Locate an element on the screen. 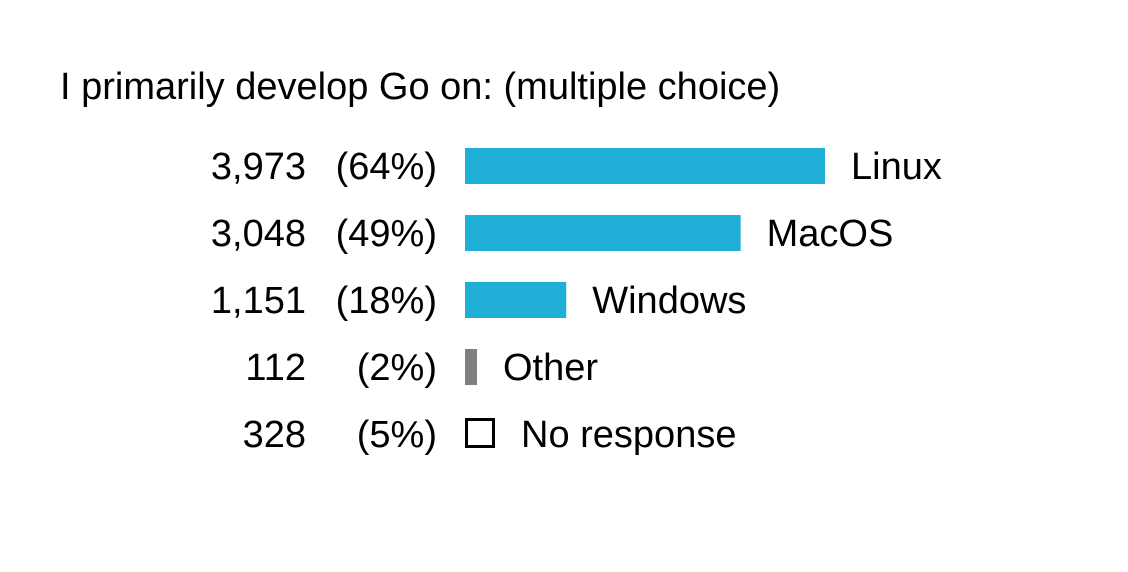  bar-linux is located at coordinates (645, 166).